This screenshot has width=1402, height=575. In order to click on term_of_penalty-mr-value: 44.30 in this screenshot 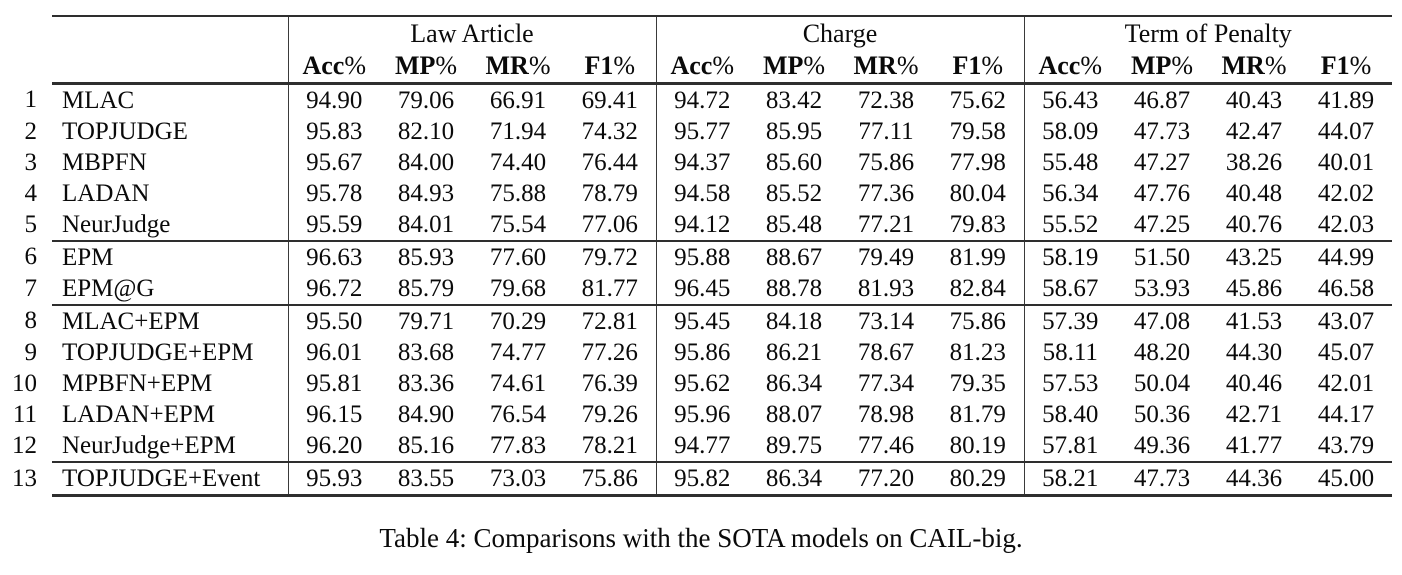, I will do `click(1254, 352)`.